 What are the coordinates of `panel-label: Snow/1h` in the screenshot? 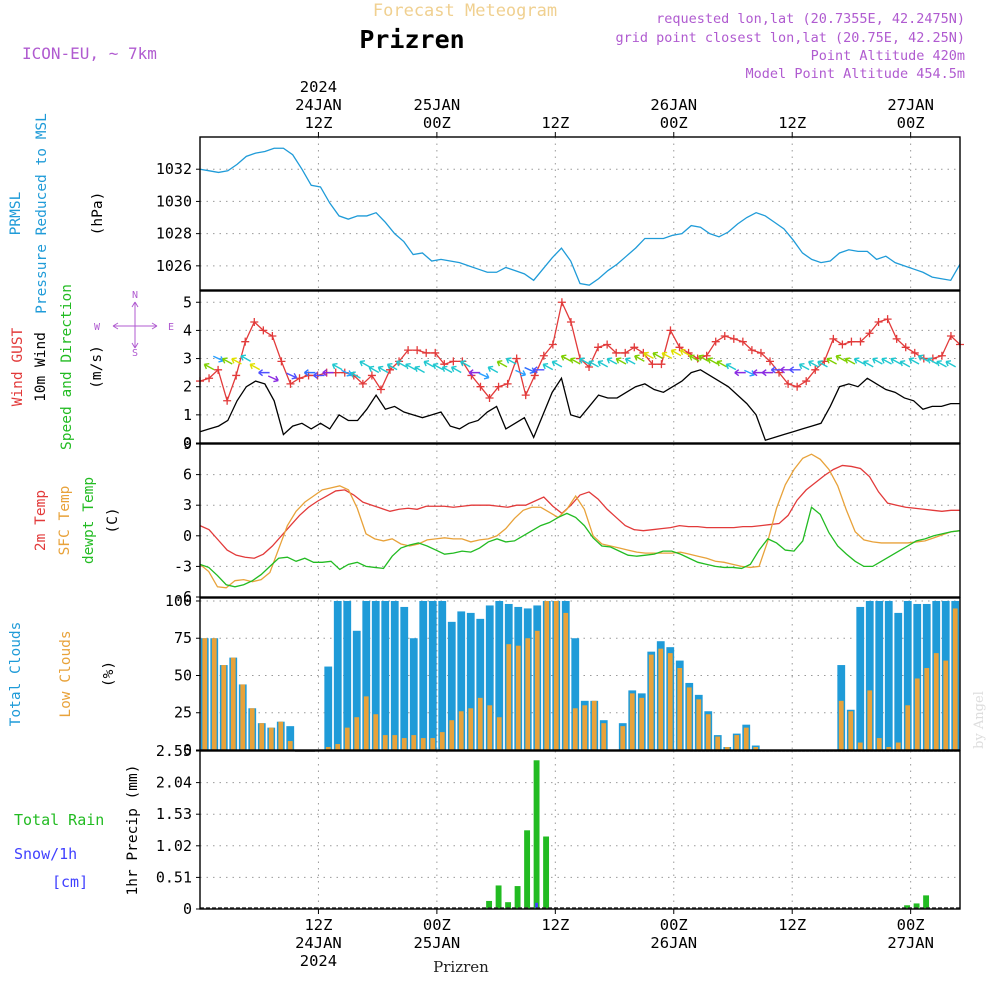 It's located at (45, 854).